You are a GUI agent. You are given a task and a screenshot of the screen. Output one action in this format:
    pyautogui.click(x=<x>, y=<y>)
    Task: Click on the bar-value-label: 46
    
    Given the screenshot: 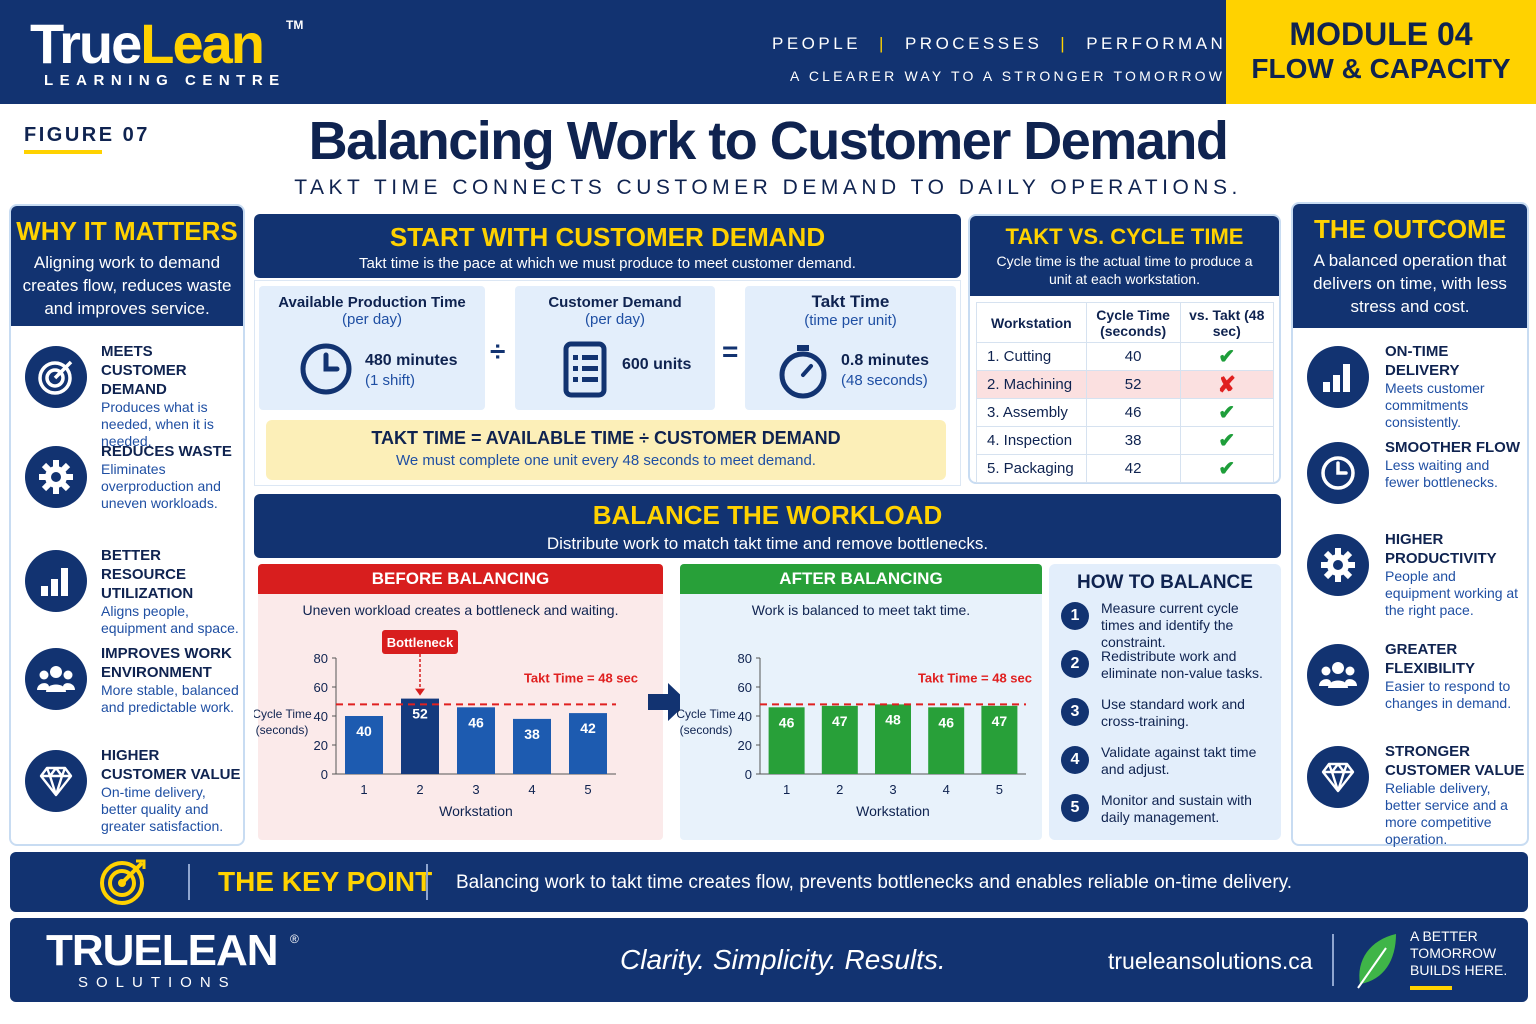 What is the action you would take?
    pyautogui.click(x=476, y=722)
    